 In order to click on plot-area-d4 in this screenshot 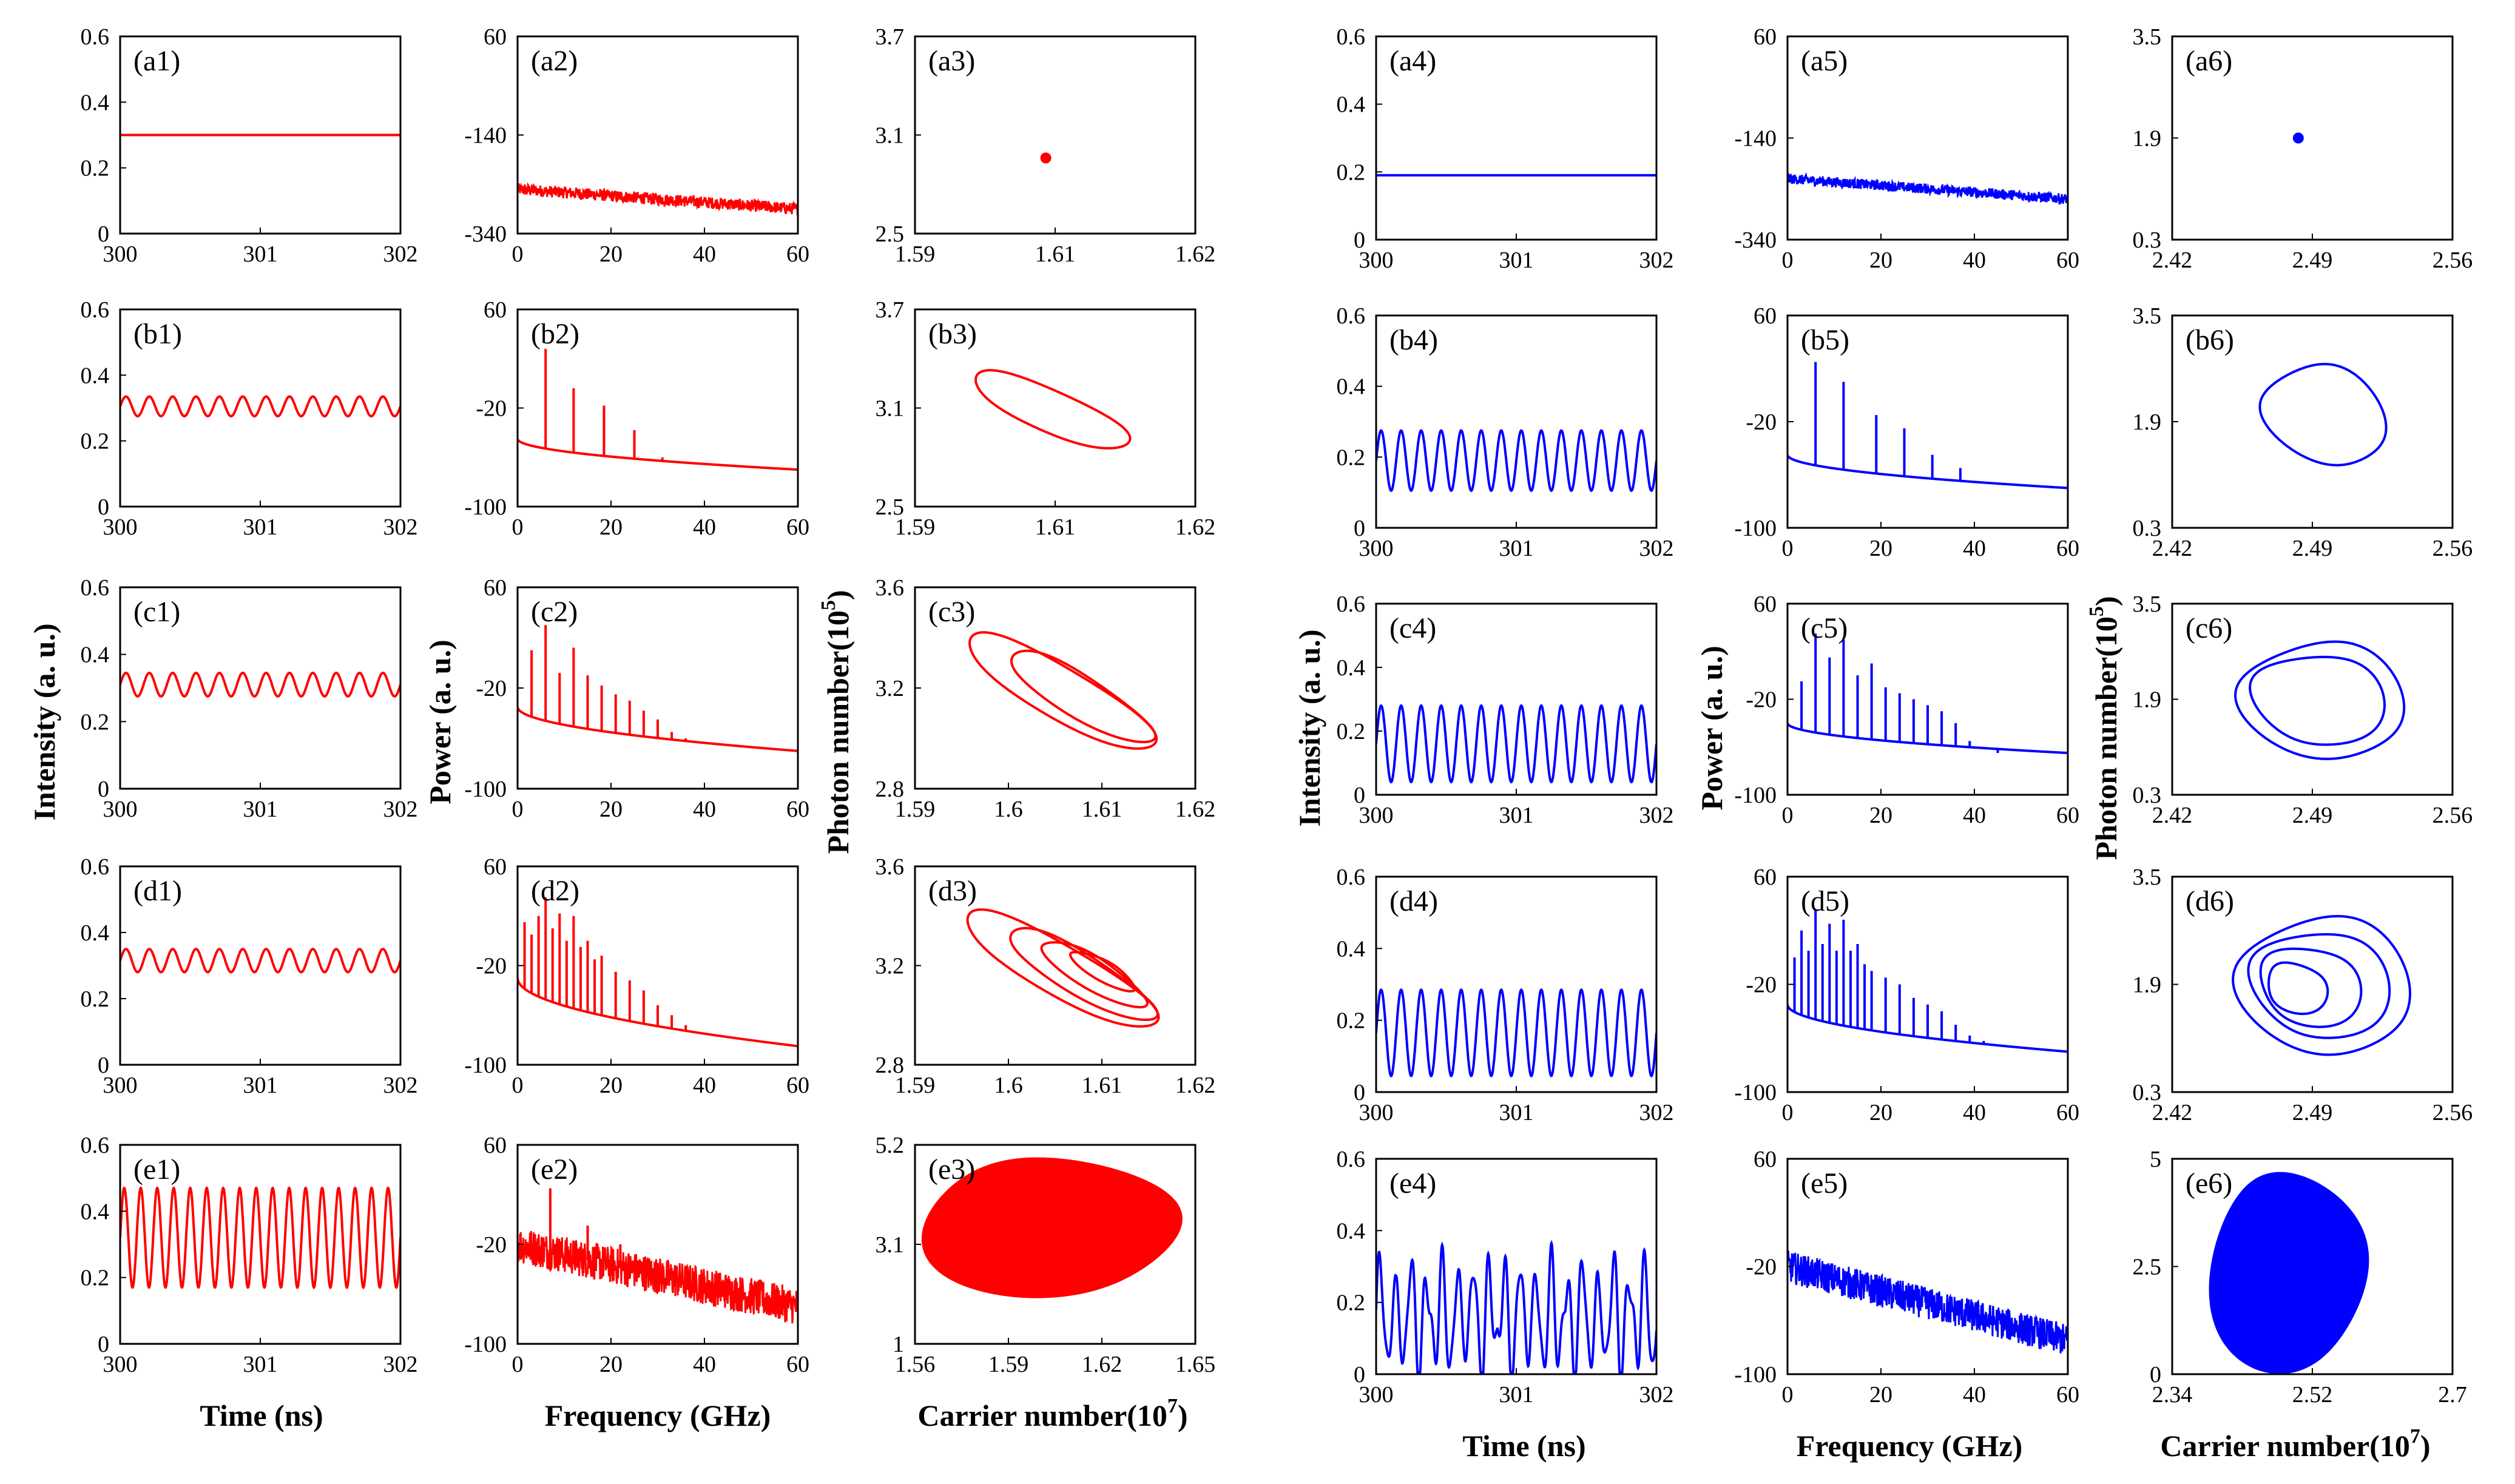, I will do `click(1516, 1033)`.